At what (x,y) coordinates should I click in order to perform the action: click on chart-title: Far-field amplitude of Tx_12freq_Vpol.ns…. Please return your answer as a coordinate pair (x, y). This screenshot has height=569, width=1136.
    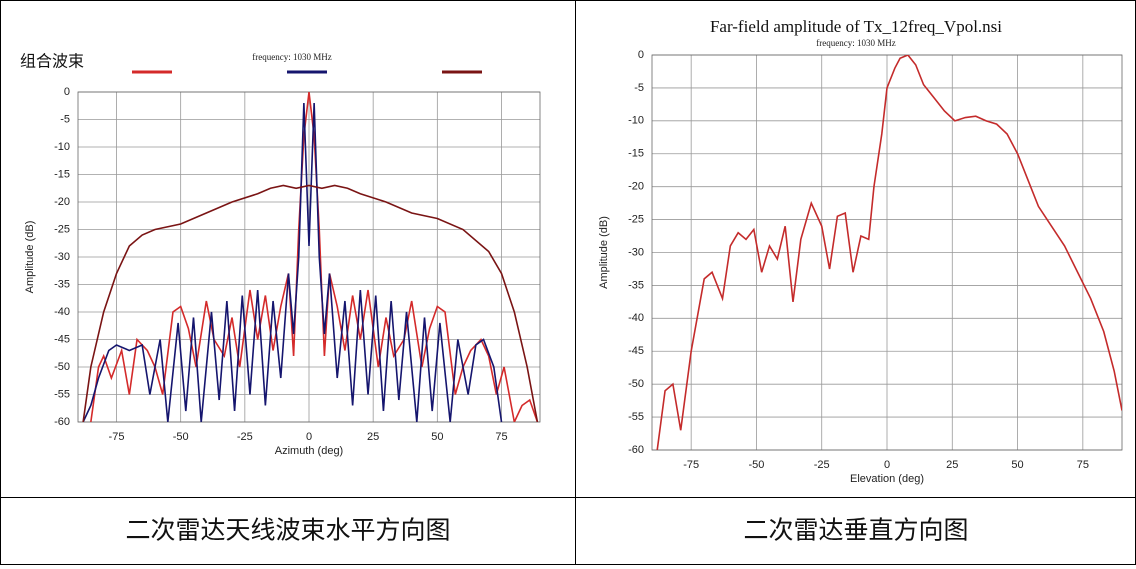
    Looking at the image, I should click on (856, 26).